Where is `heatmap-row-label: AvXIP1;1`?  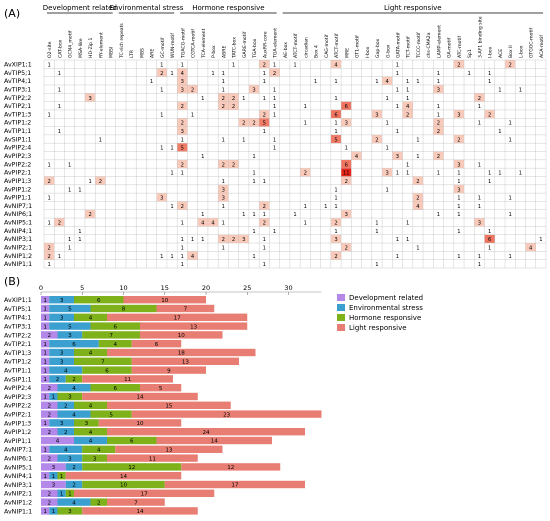 heatmap-row-label: AvXIP1;1 is located at coordinates (18, 64).